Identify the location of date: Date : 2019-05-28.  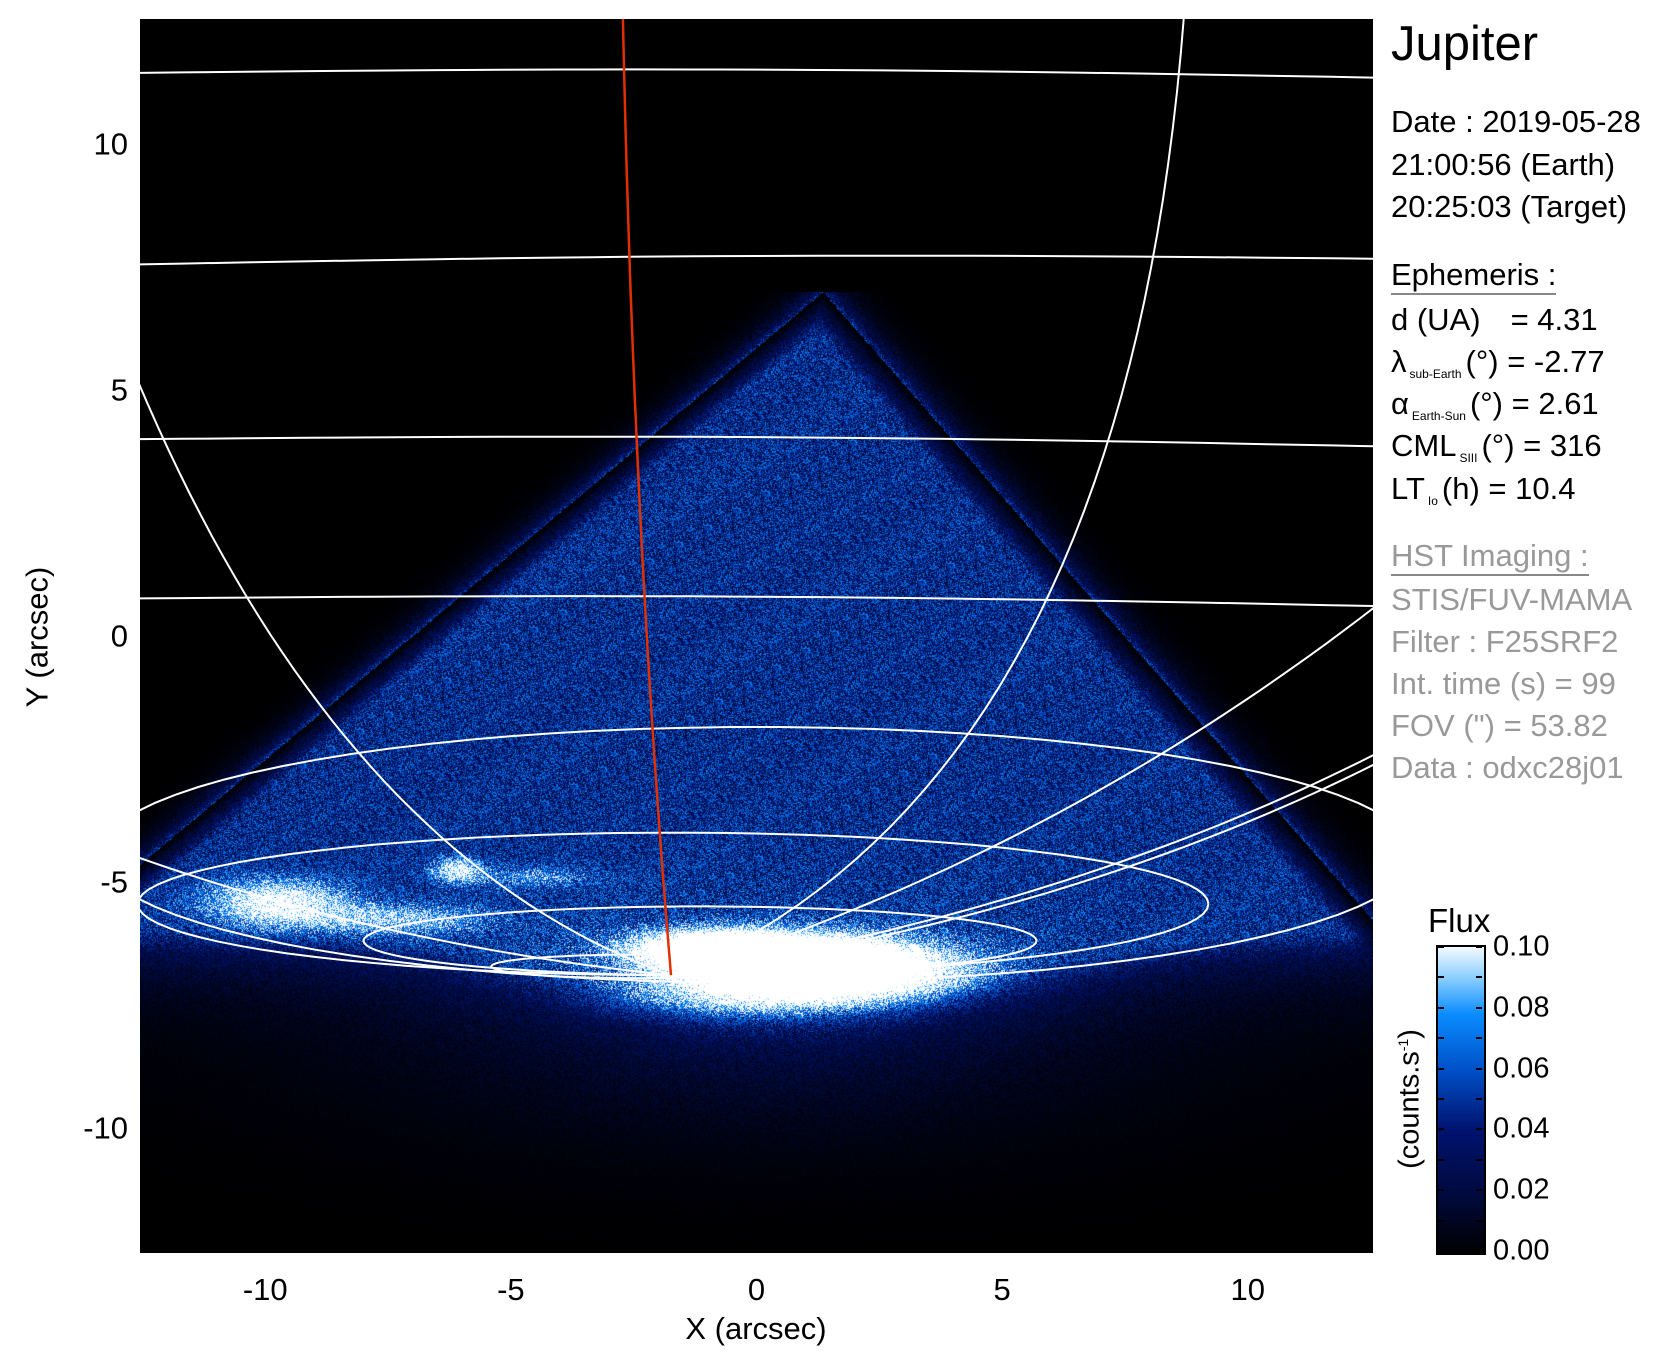
(1516, 121).